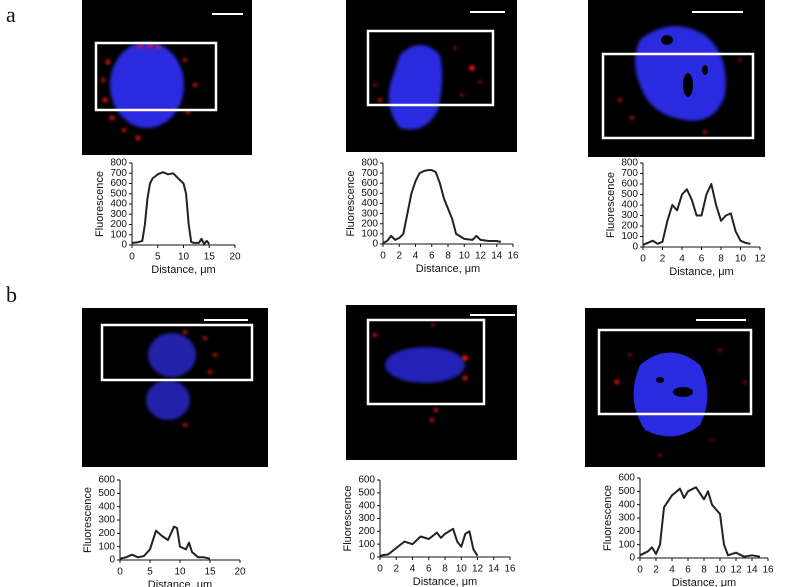 The height and width of the screenshot is (587, 785). I want to click on panel-label: a, so click(11, 14).